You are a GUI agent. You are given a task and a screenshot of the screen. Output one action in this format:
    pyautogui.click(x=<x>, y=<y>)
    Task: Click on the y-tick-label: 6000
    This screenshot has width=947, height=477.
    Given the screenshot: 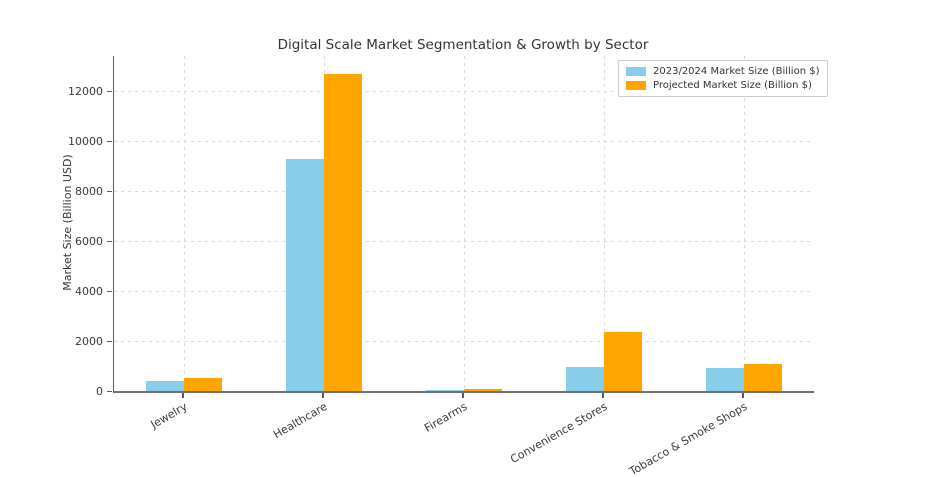 What is the action you would take?
    pyautogui.click(x=89, y=241)
    